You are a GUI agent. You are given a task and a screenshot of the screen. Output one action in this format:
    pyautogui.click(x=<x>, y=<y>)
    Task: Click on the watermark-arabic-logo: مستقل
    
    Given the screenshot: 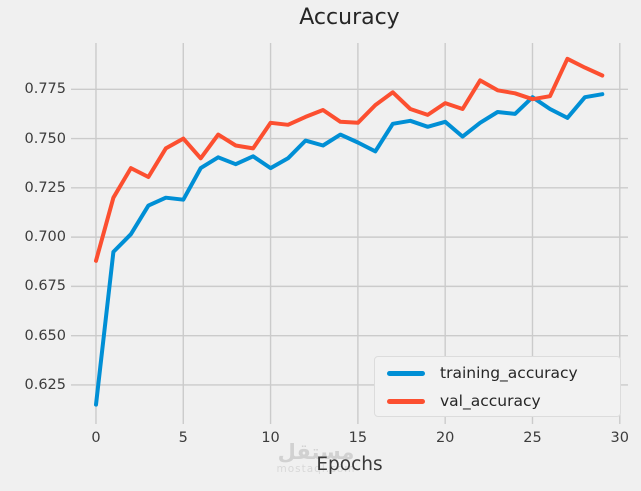 What is the action you would take?
    pyautogui.click(x=316, y=452)
    